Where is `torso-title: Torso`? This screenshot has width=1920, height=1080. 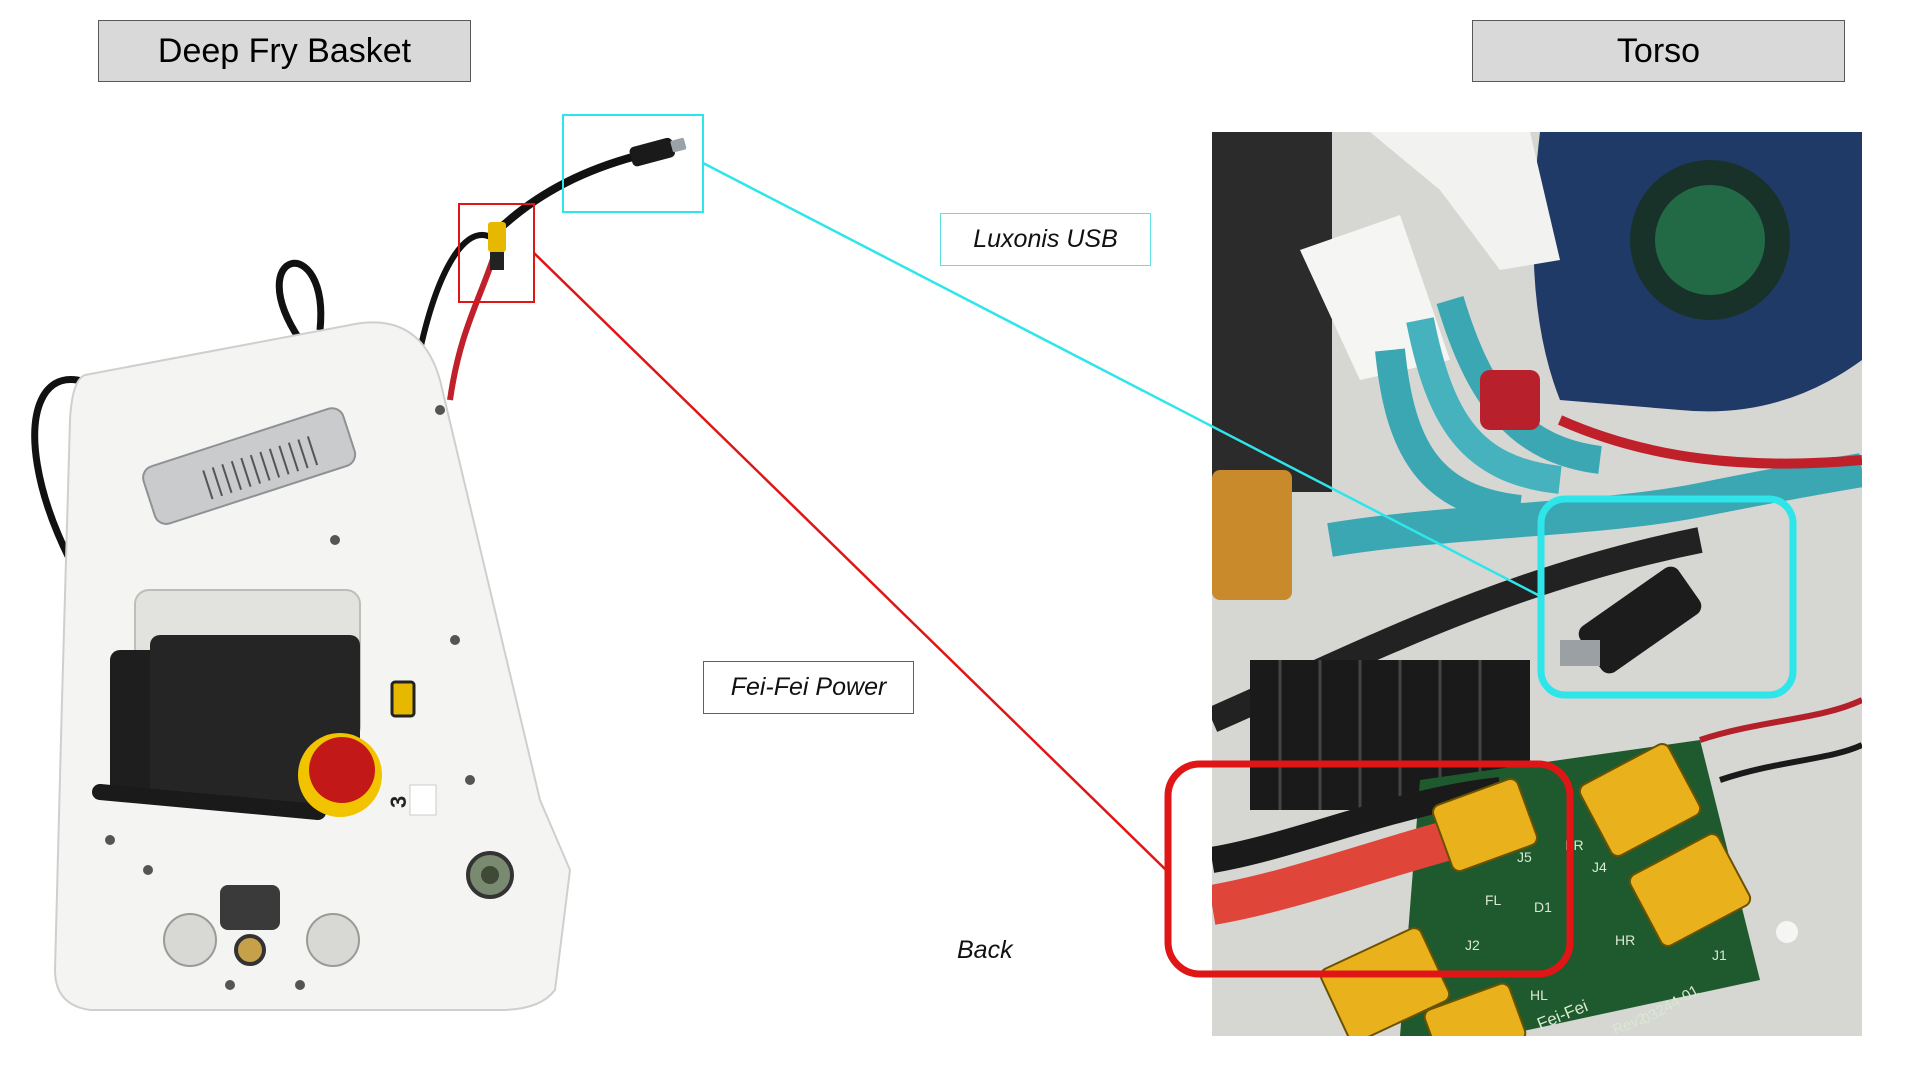
torso-title: Torso is located at coordinates (1658, 51).